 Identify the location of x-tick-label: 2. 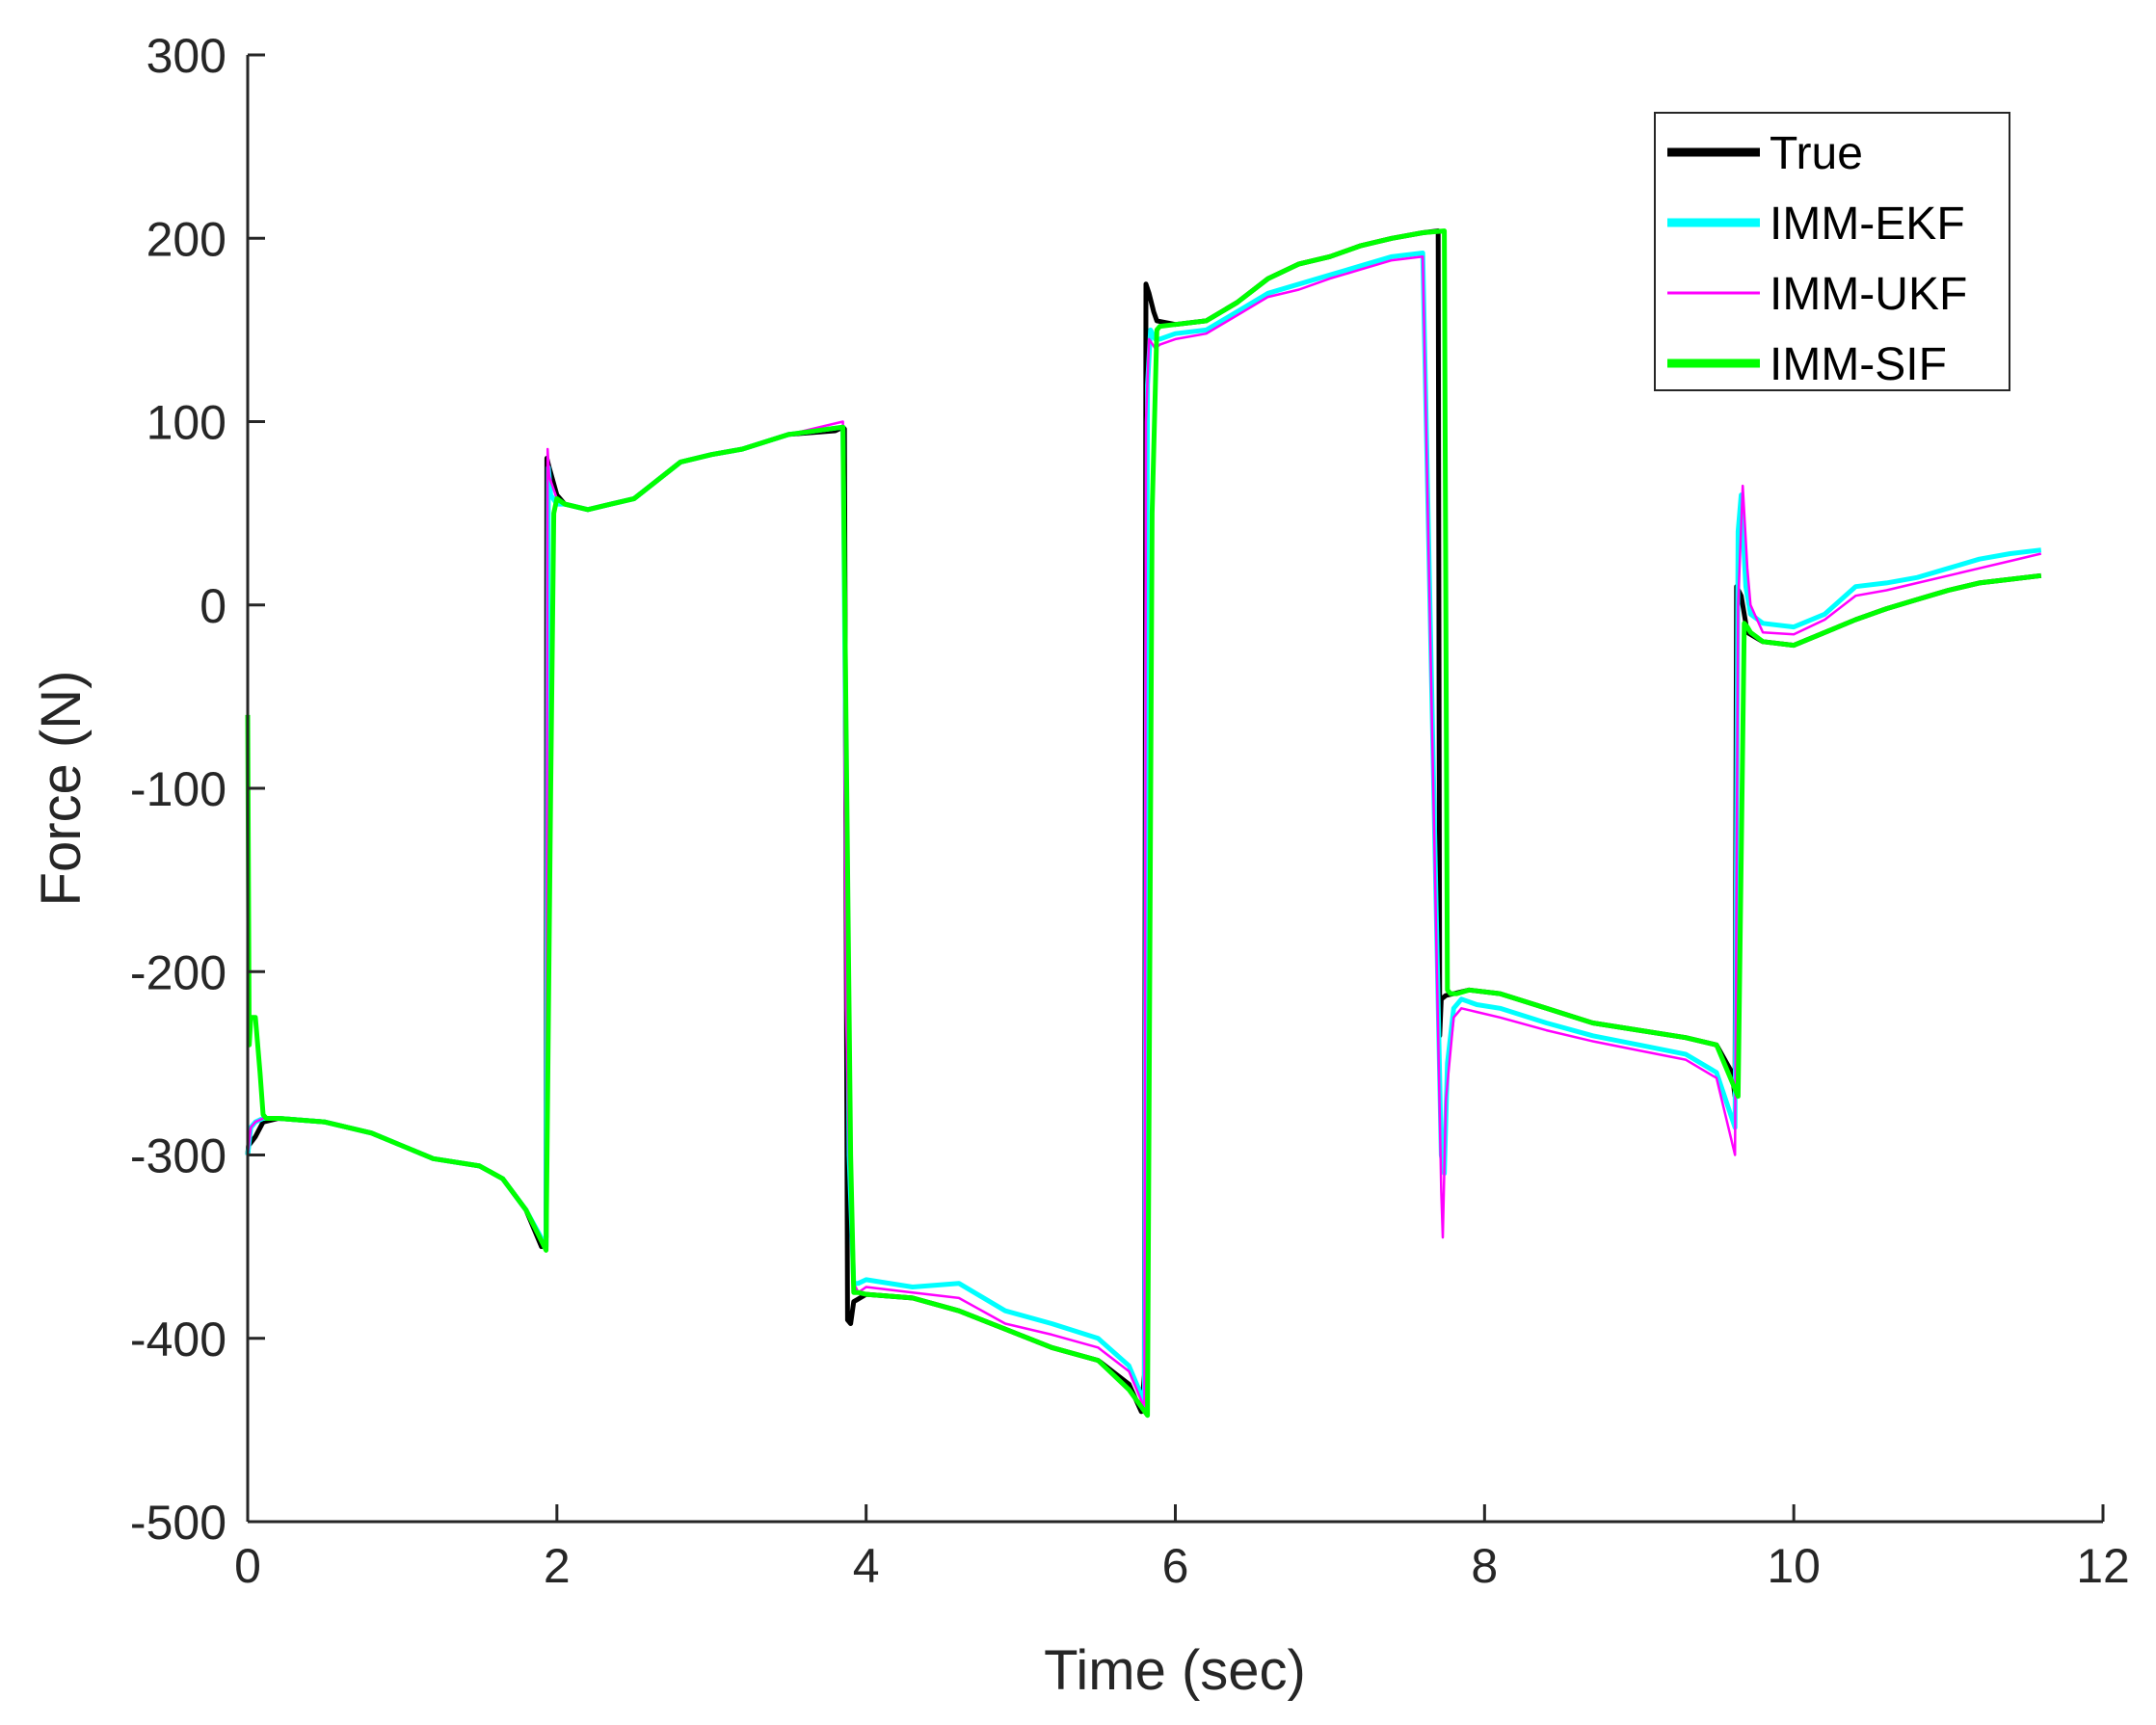
(557, 1566).